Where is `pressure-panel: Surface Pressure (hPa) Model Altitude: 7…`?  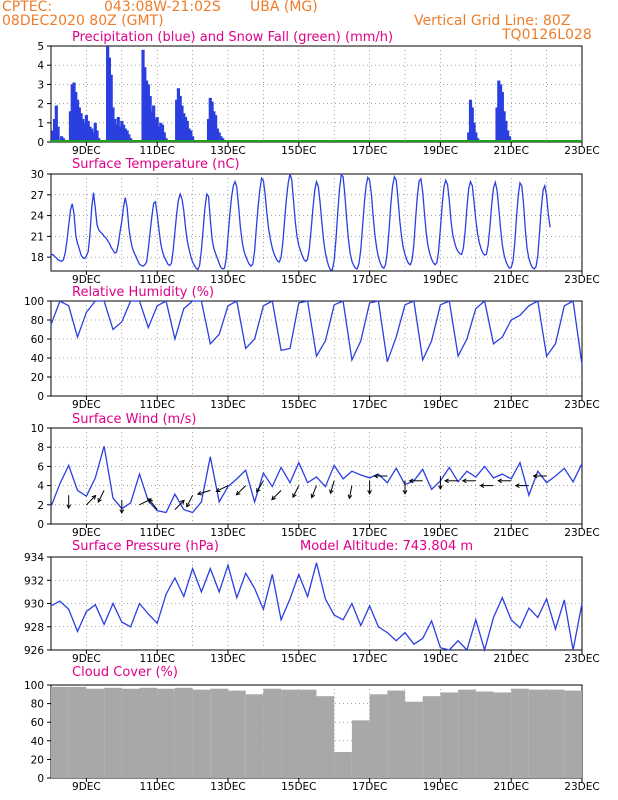 pressure-panel: Surface Pressure (hPa) Model Altitude: 7… is located at coordinates (312, 602).